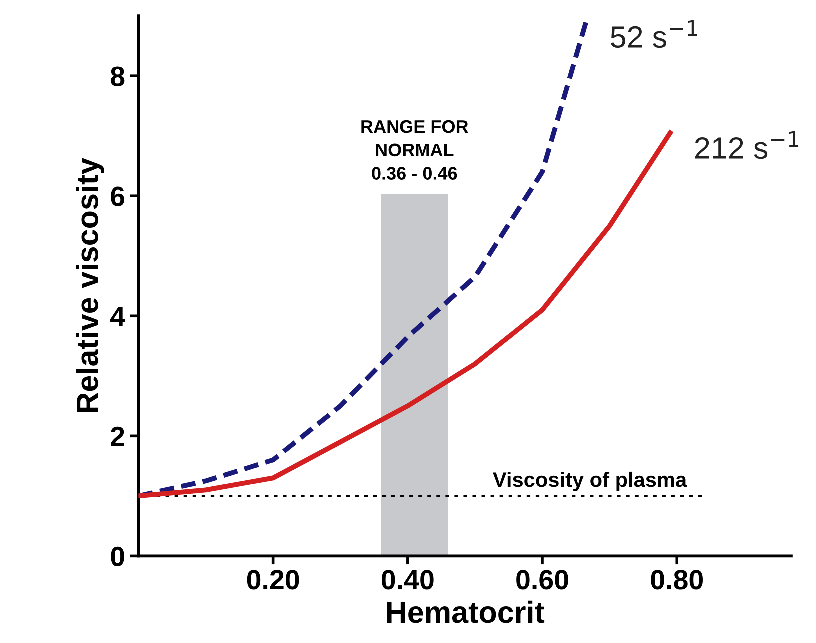 The height and width of the screenshot is (643, 816). Describe the element at coordinates (408, 580) in the screenshot. I see `x-tick-label: 0.40` at that location.